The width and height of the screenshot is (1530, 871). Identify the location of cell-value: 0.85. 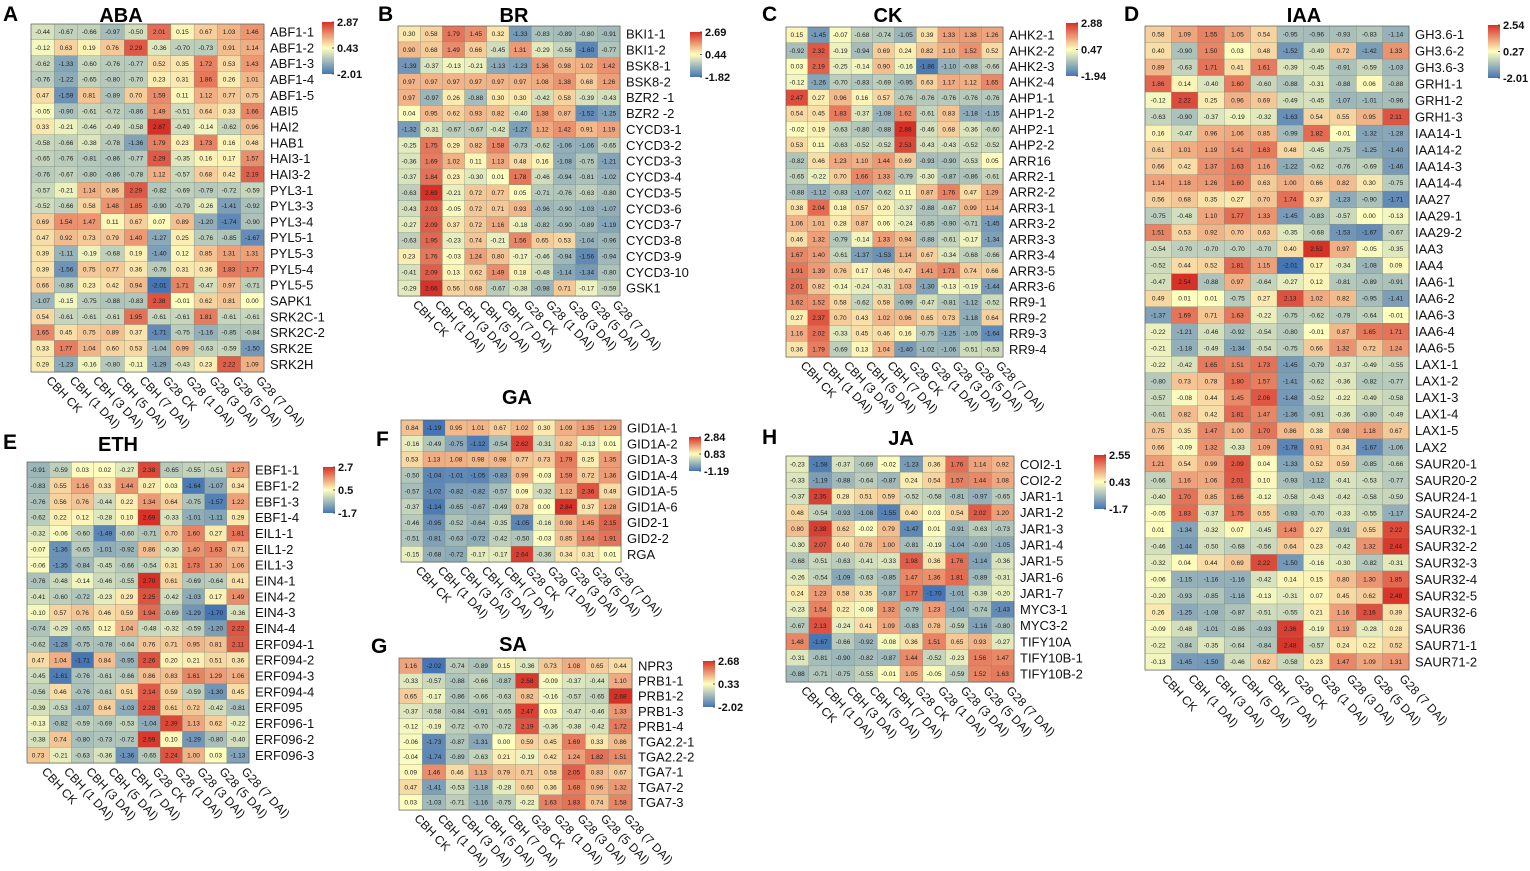
(1263, 134).